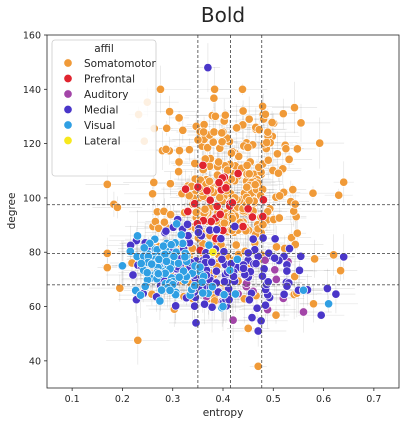 The height and width of the screenshot is (425, 406). I want to click on x-tick-label: 0.3, so click(172, 399).